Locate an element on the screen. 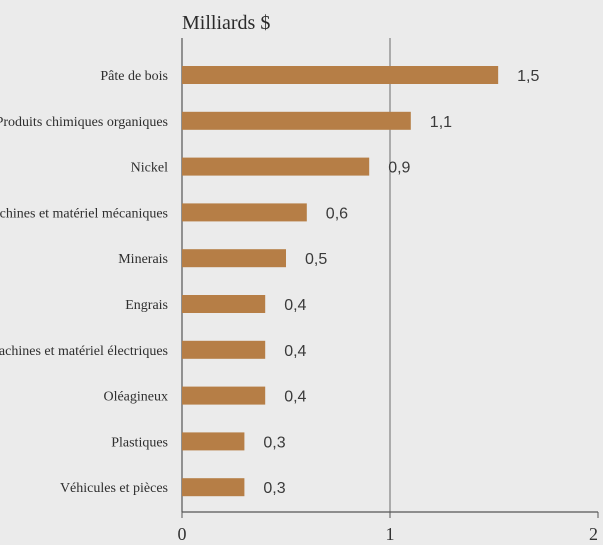 The image size is (603, 545). value-label-10: 0,3 is located at coordinates (274, 488).